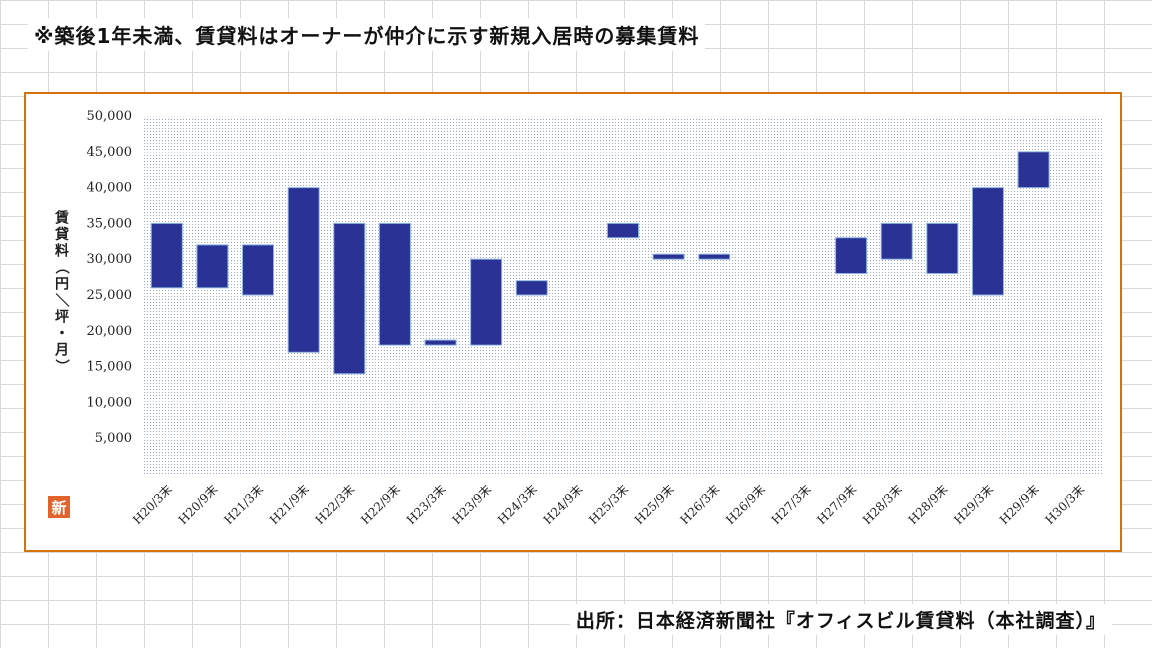 This screenshot has height=648, width=1152. What do you see at coordinates (198, 504) in the screenshot?
I see `x-tick-label: H20/9末` at bounding box center [198, 504].